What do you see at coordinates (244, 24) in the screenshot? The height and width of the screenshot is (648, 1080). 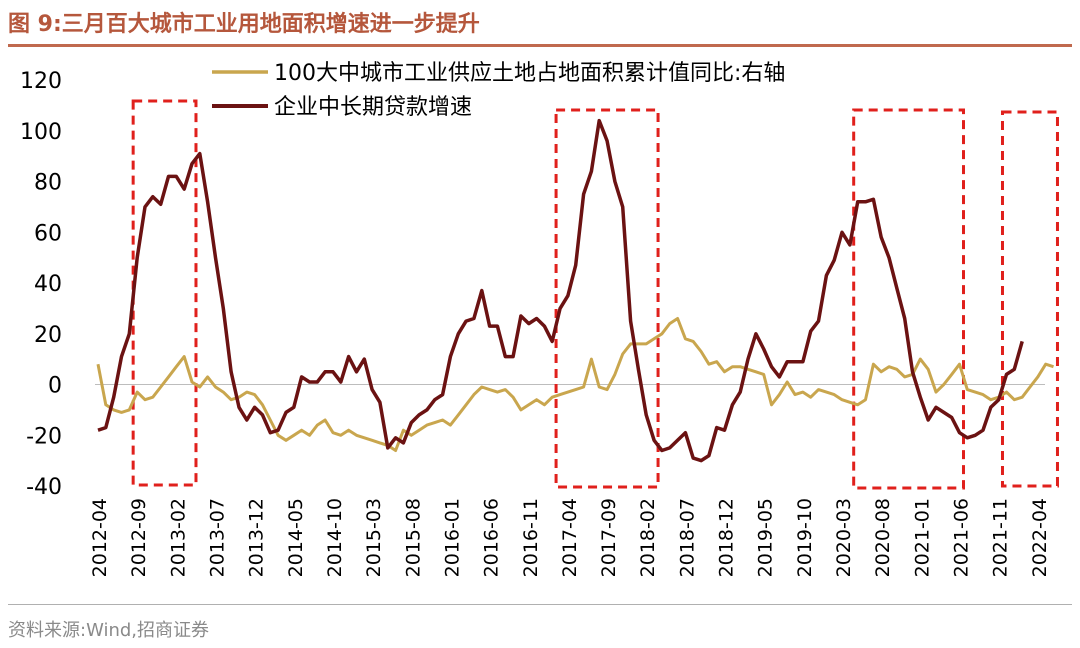 I see `figure-title: 图 9:三月百大城市工业用地面积增速进一步提升` at bounding box center [244, 24].